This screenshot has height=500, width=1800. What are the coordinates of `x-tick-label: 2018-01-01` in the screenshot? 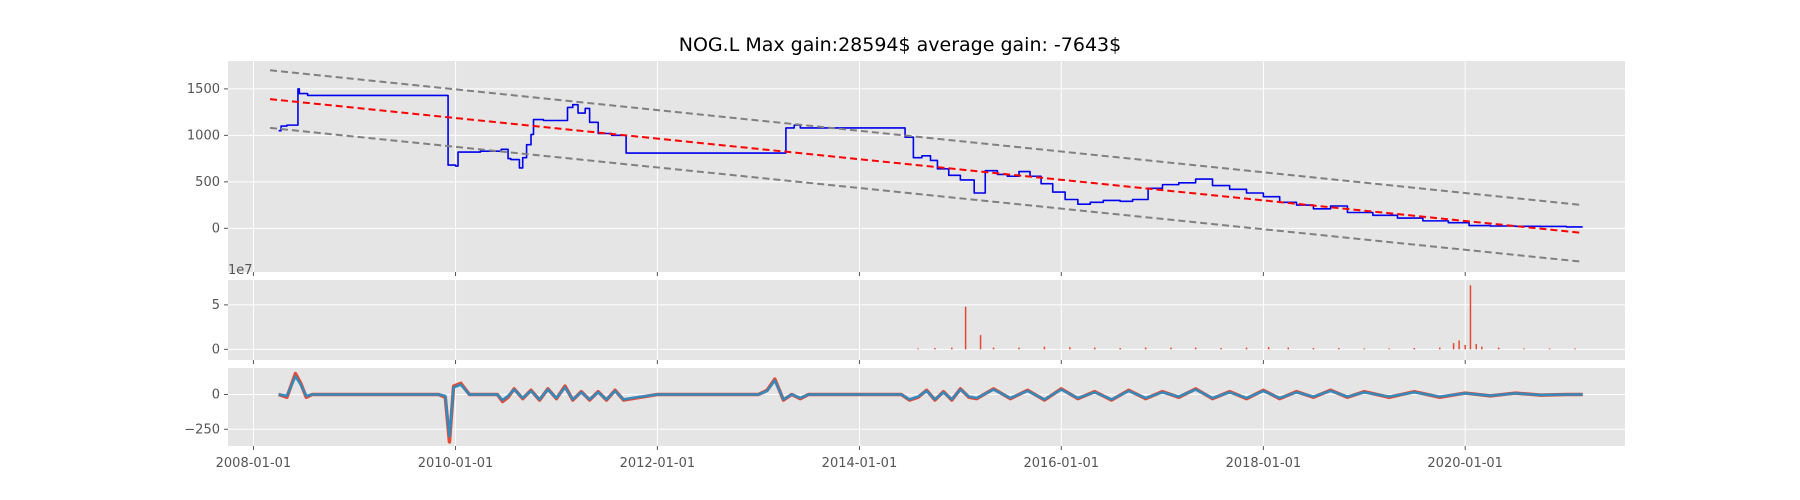 It's located at (1264, 463).